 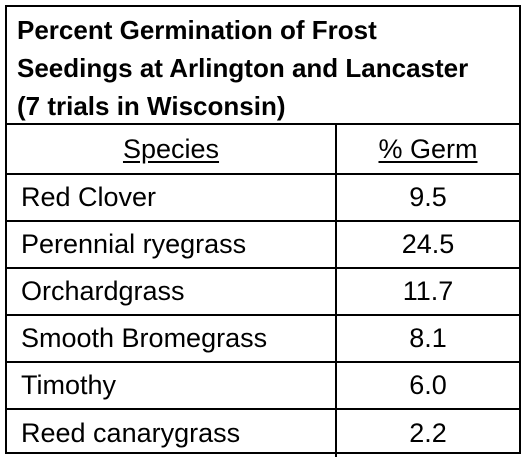 I want to click on table-title-line: (7 trials in Wisconsin), so click(x=151, y=106).